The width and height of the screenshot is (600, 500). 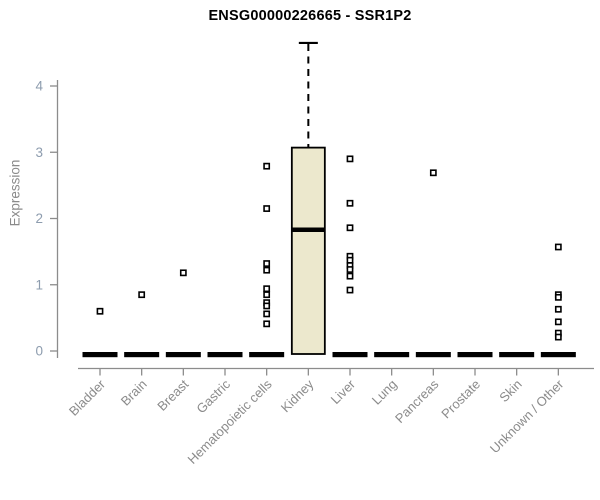 I want to click on x-category-label: Pancreas, so click(x=417, y=401).